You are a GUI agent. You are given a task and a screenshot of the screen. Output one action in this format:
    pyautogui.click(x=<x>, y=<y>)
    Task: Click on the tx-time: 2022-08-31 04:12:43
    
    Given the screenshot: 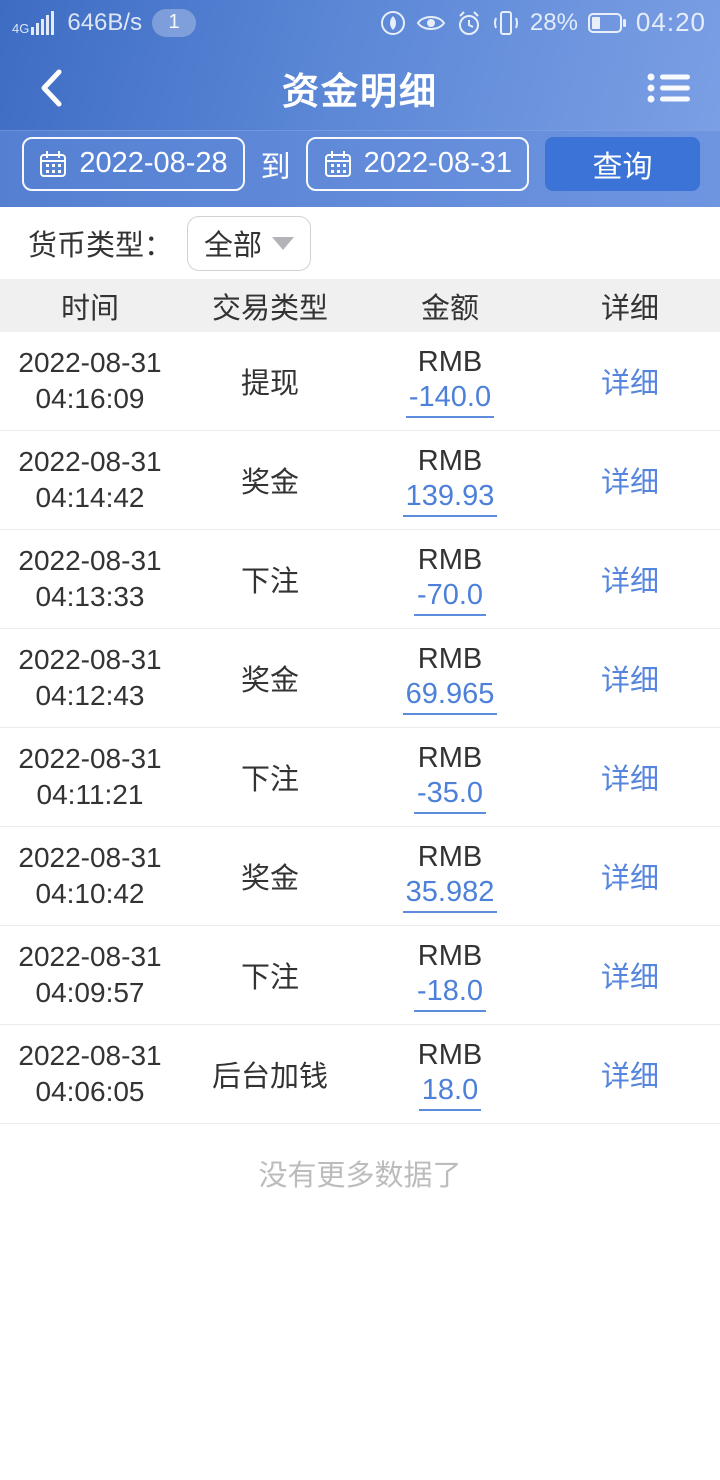 What is the action you would take?
    pyautogui.click(x=90, y=677)
    